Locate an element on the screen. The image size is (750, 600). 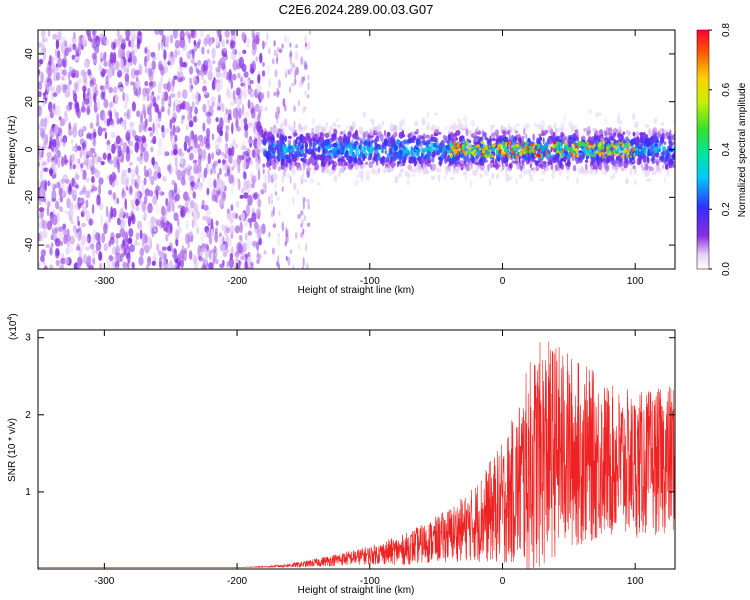
spectrogram-y-tick-label: -40 is located at coordinates (29, 244).